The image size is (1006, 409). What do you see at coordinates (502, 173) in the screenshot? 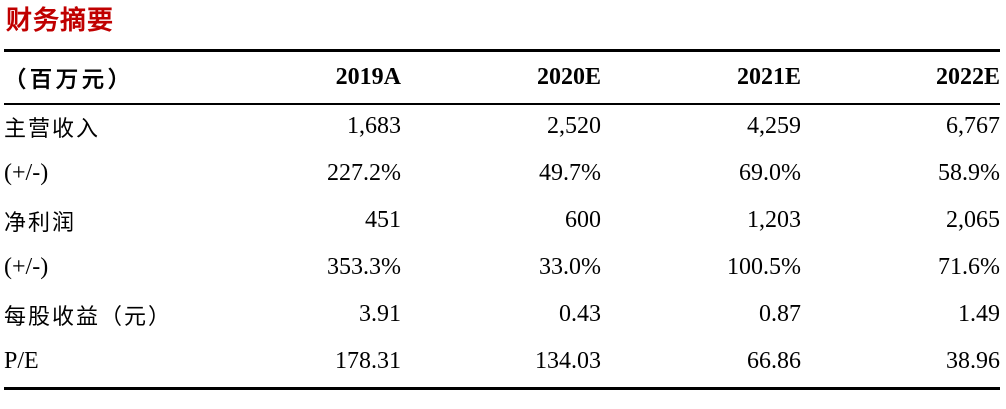
I see `table-row: (+/-) 227.2% 49.7% 69.0% 58.9%` at bounding box center [502, 173].